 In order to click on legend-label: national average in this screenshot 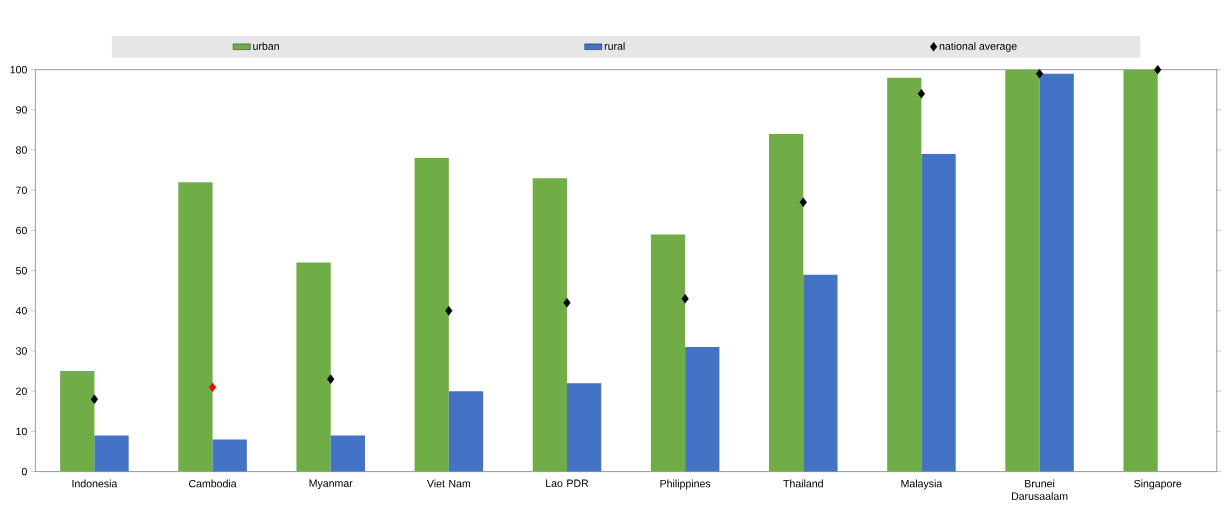, I will do `click(978, 47)`.